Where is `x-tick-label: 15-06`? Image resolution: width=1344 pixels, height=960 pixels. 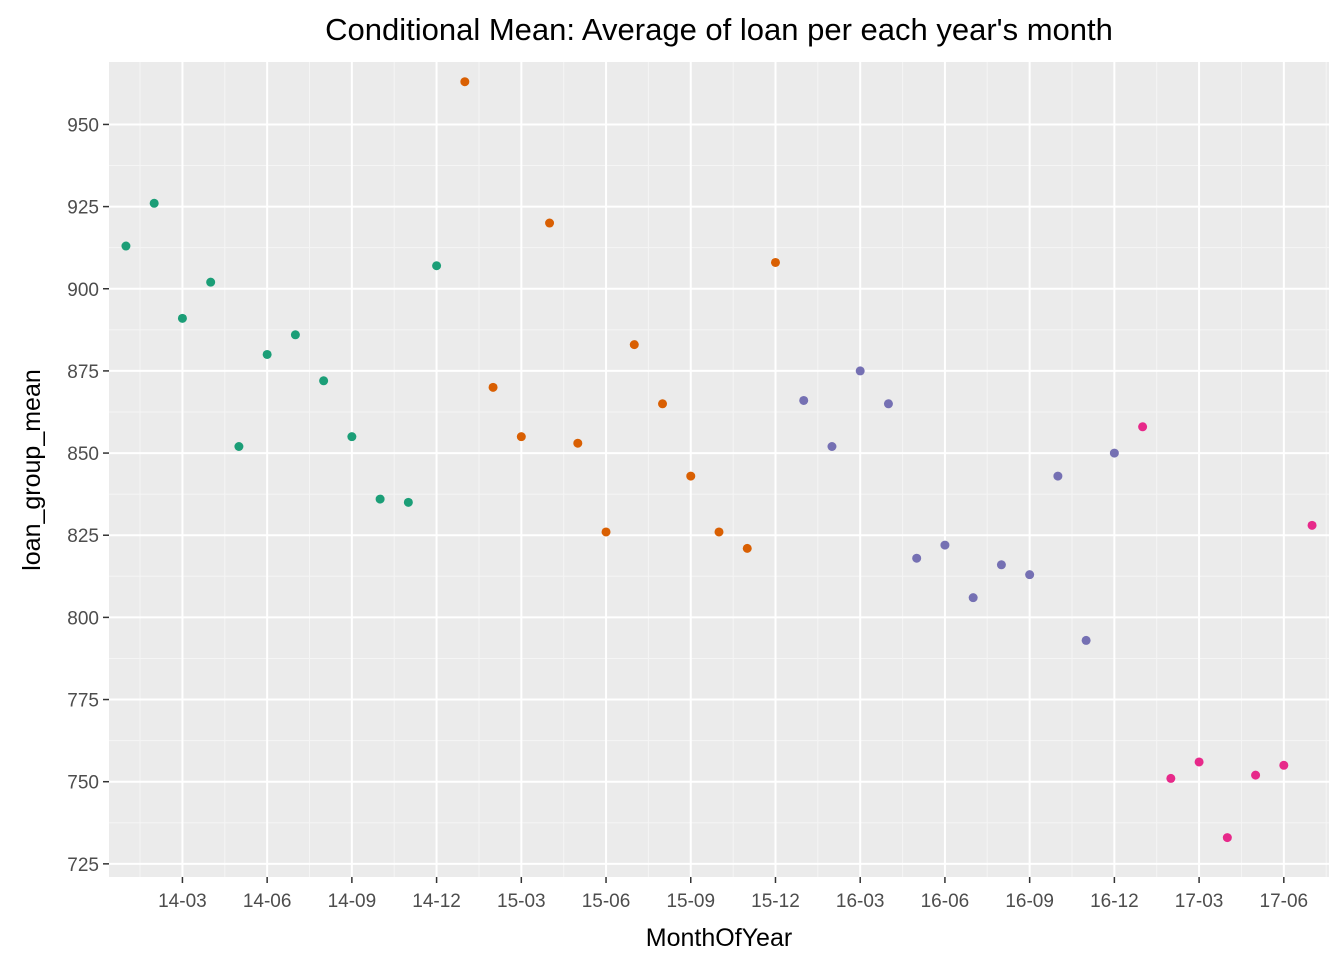 x-tick-label: 15-06 is located at coordinates (606, 901).